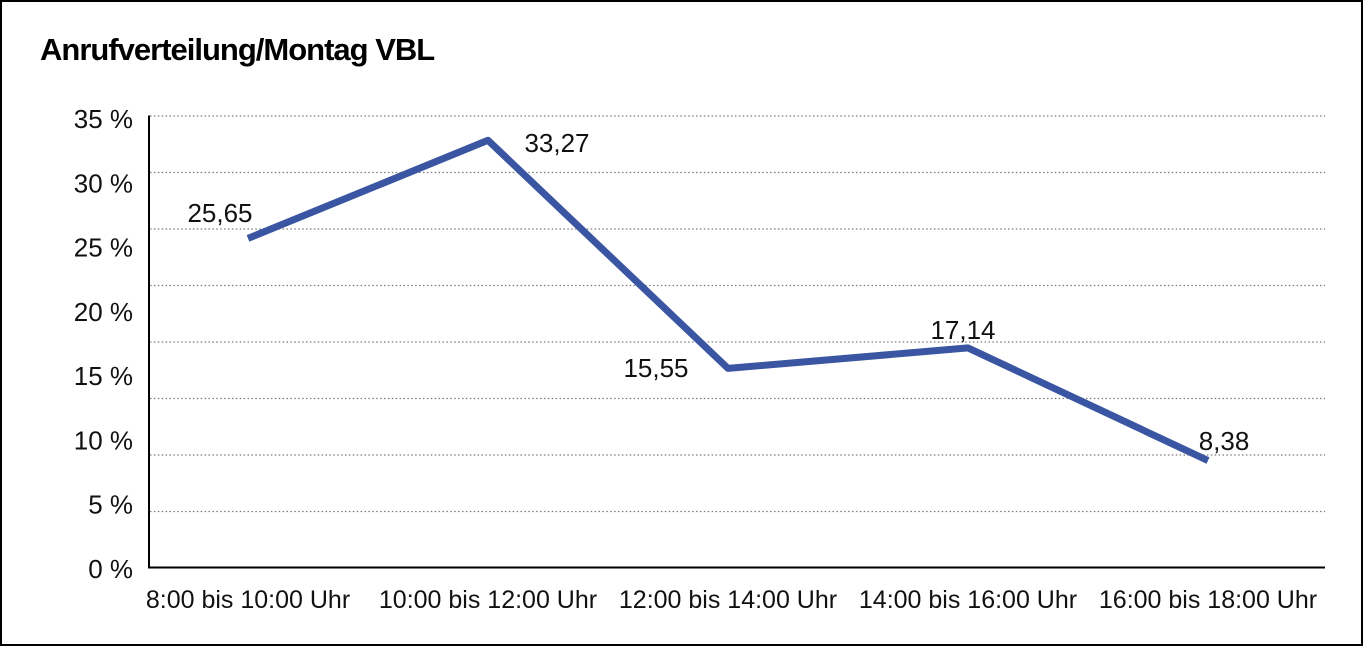 The width and height of the screenshot is (1363, 646). I want to click on y-axis-tick-label: 30 %, so click(103, 183).